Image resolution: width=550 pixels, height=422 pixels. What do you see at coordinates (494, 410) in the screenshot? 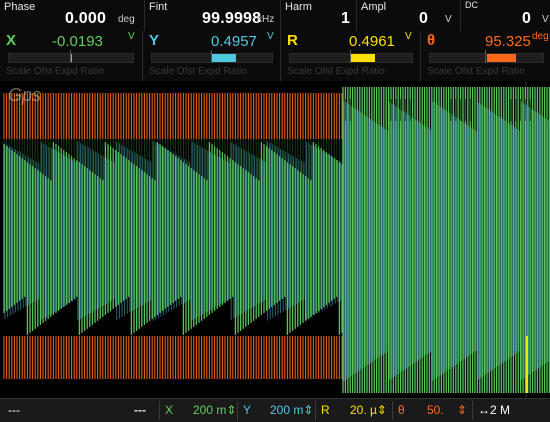
I see `timebase-value: ↔2 M` at bounding box center [494, 410].